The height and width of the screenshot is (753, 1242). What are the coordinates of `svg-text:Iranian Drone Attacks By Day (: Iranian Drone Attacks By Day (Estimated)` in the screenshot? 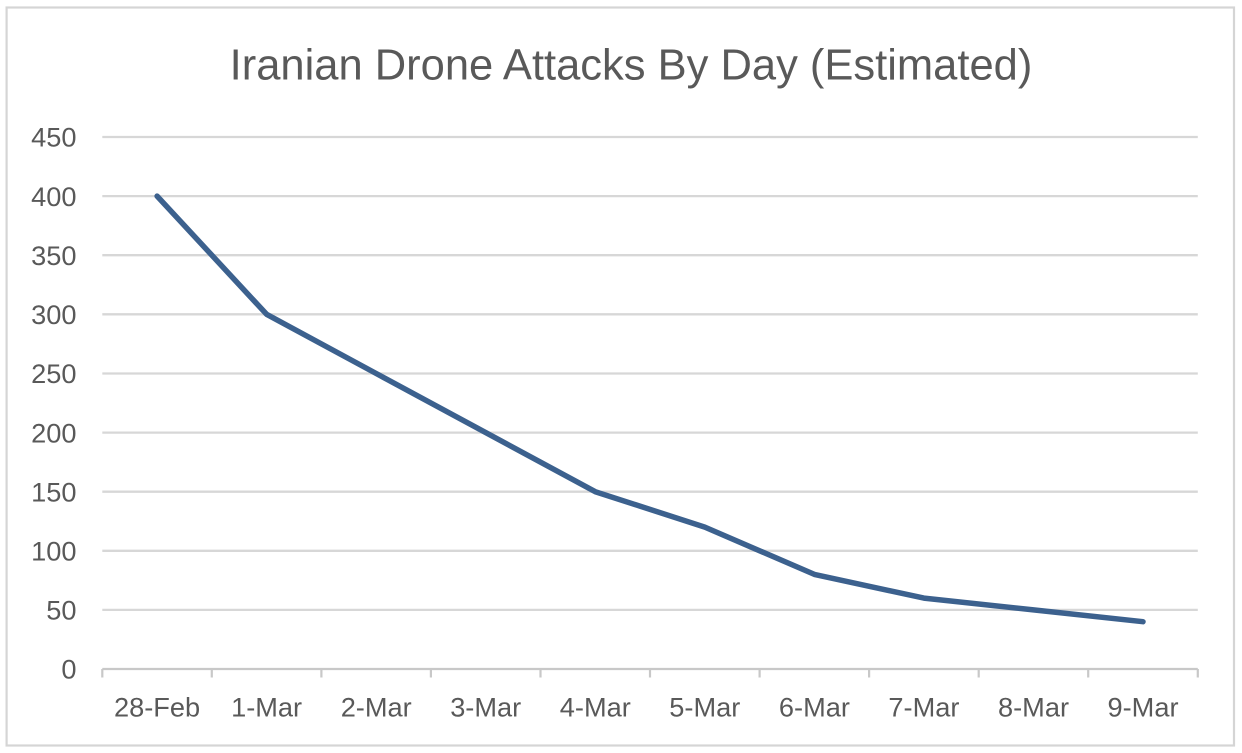 It's located at (631, 66).